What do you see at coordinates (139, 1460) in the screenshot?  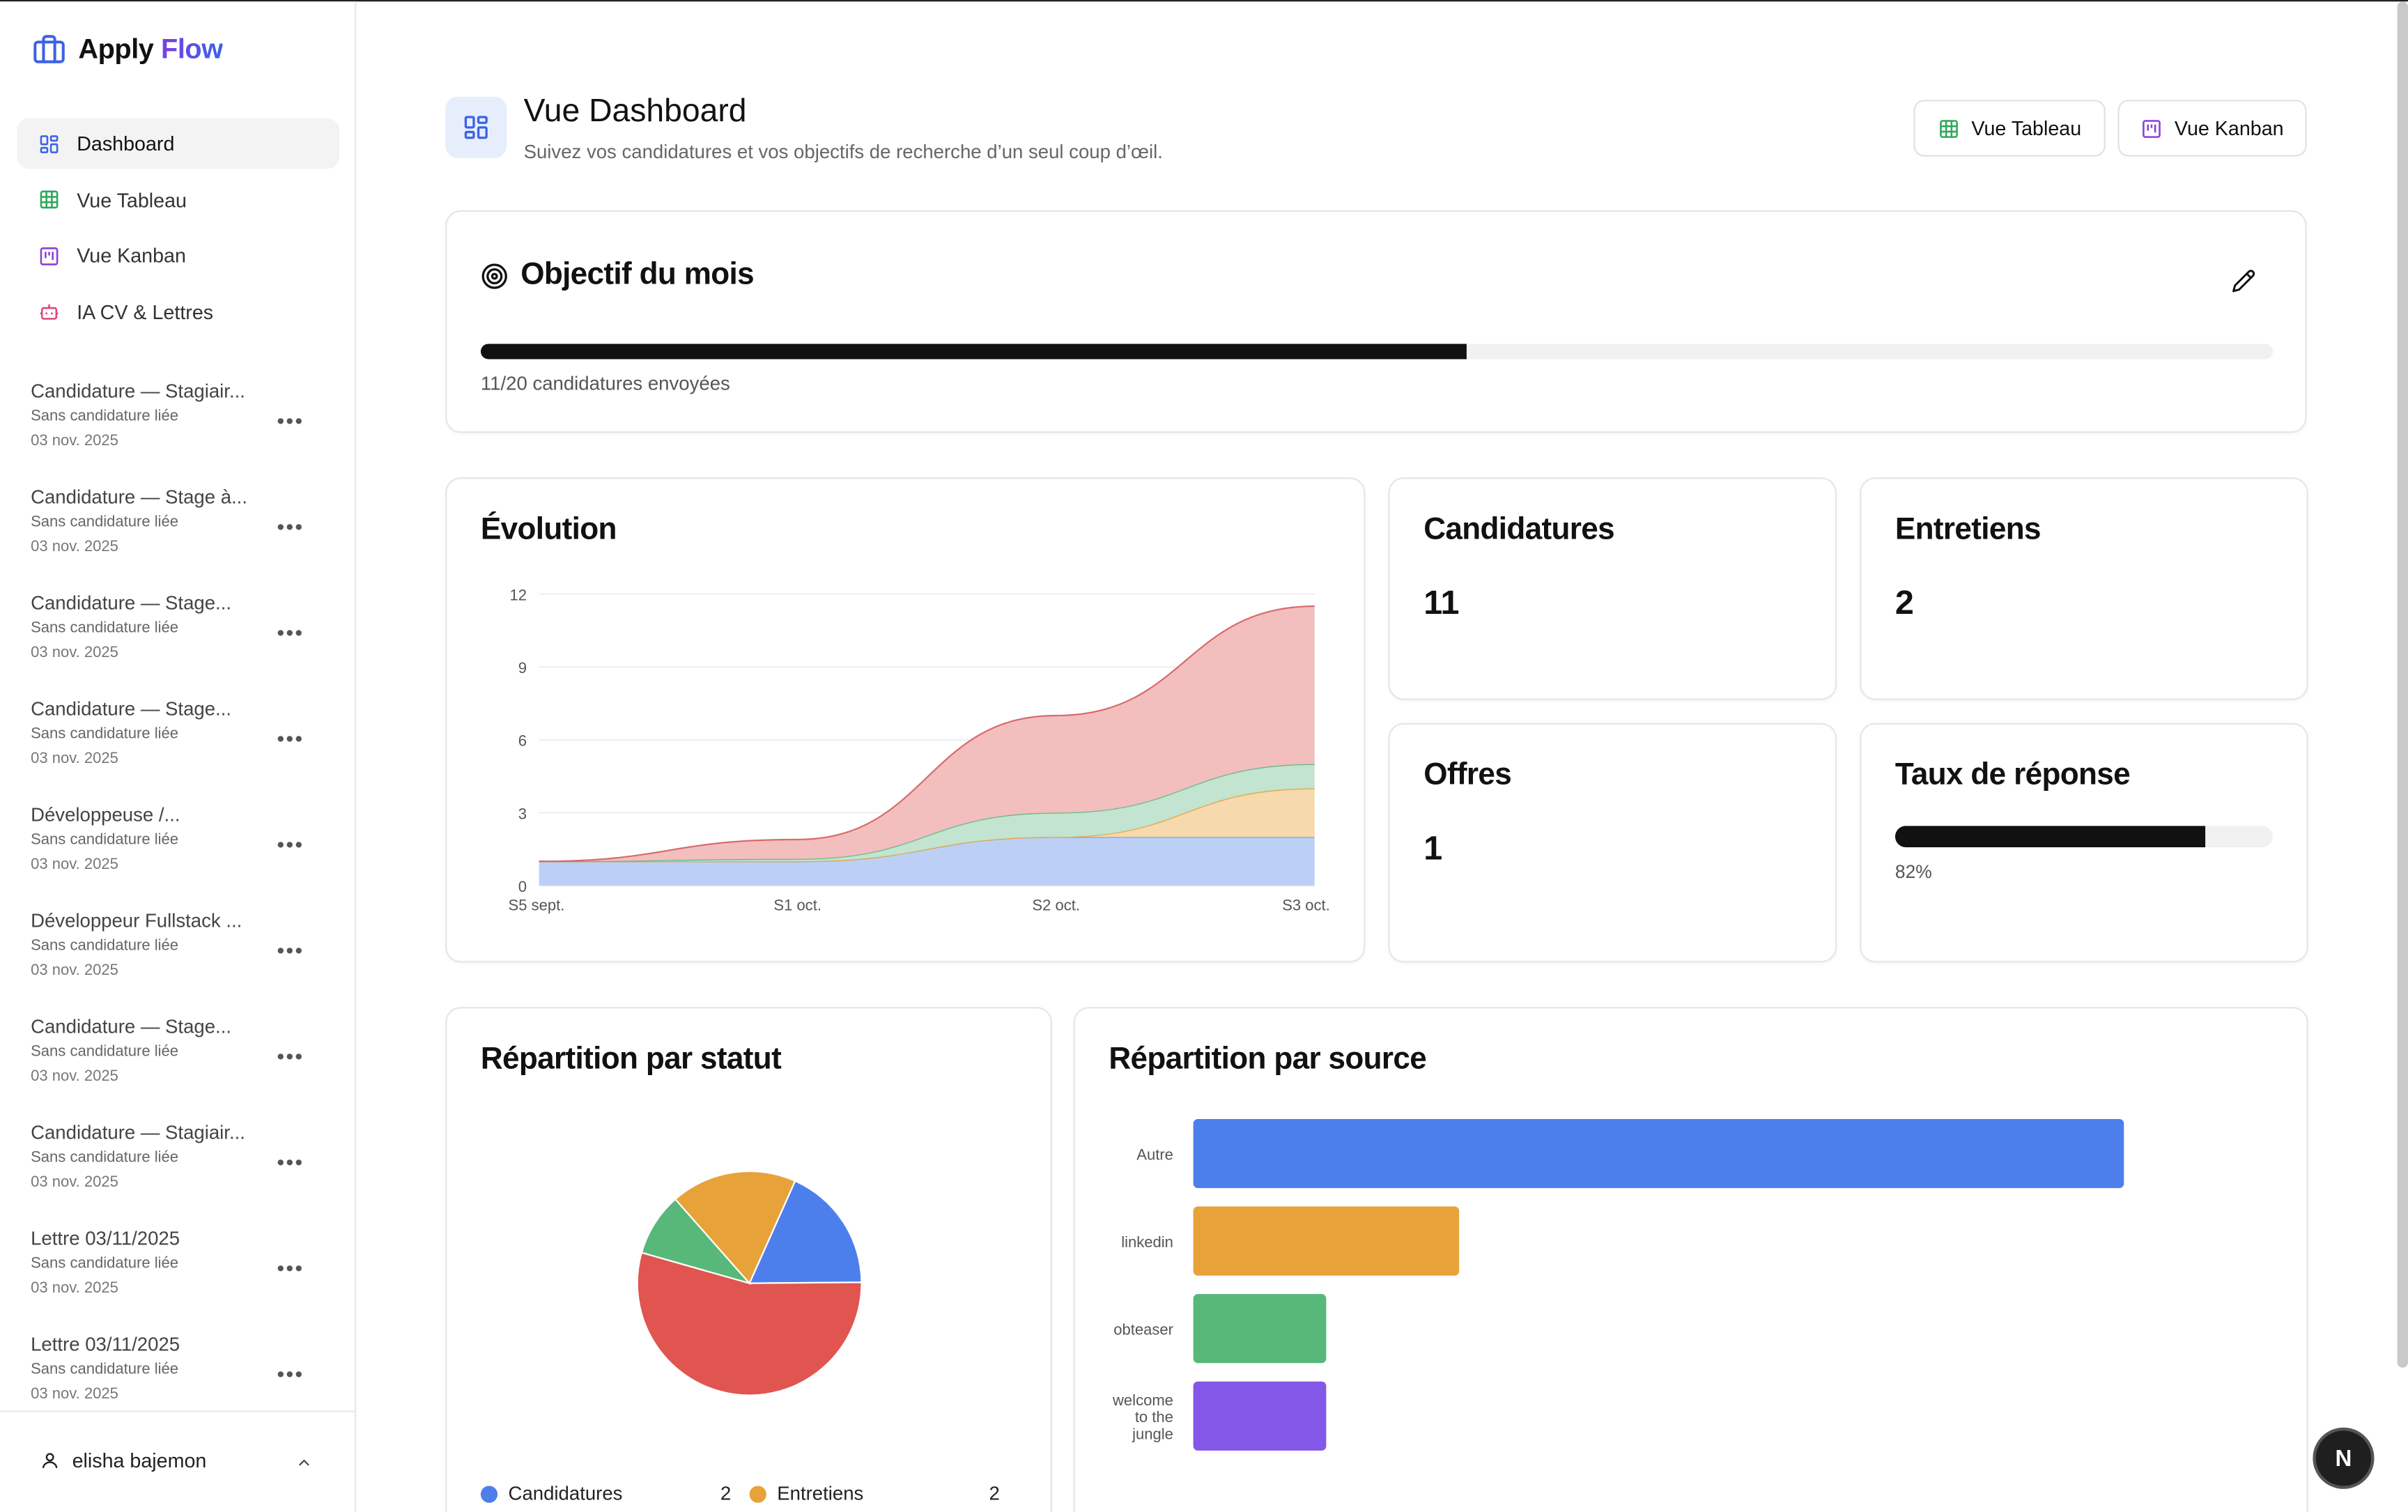 I see `user-name: elisha bajemon` at bounding box center [139, 1460].